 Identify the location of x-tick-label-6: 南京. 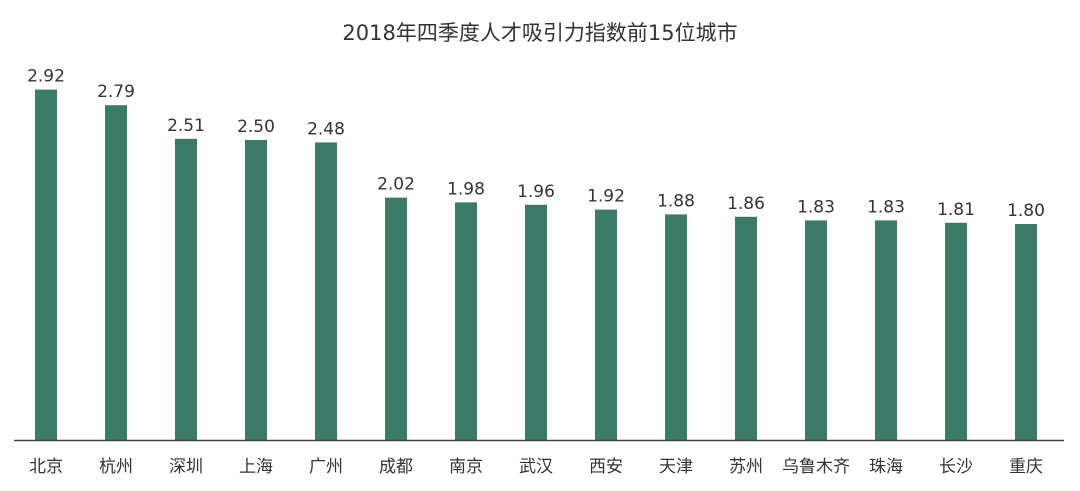
(466, 467).